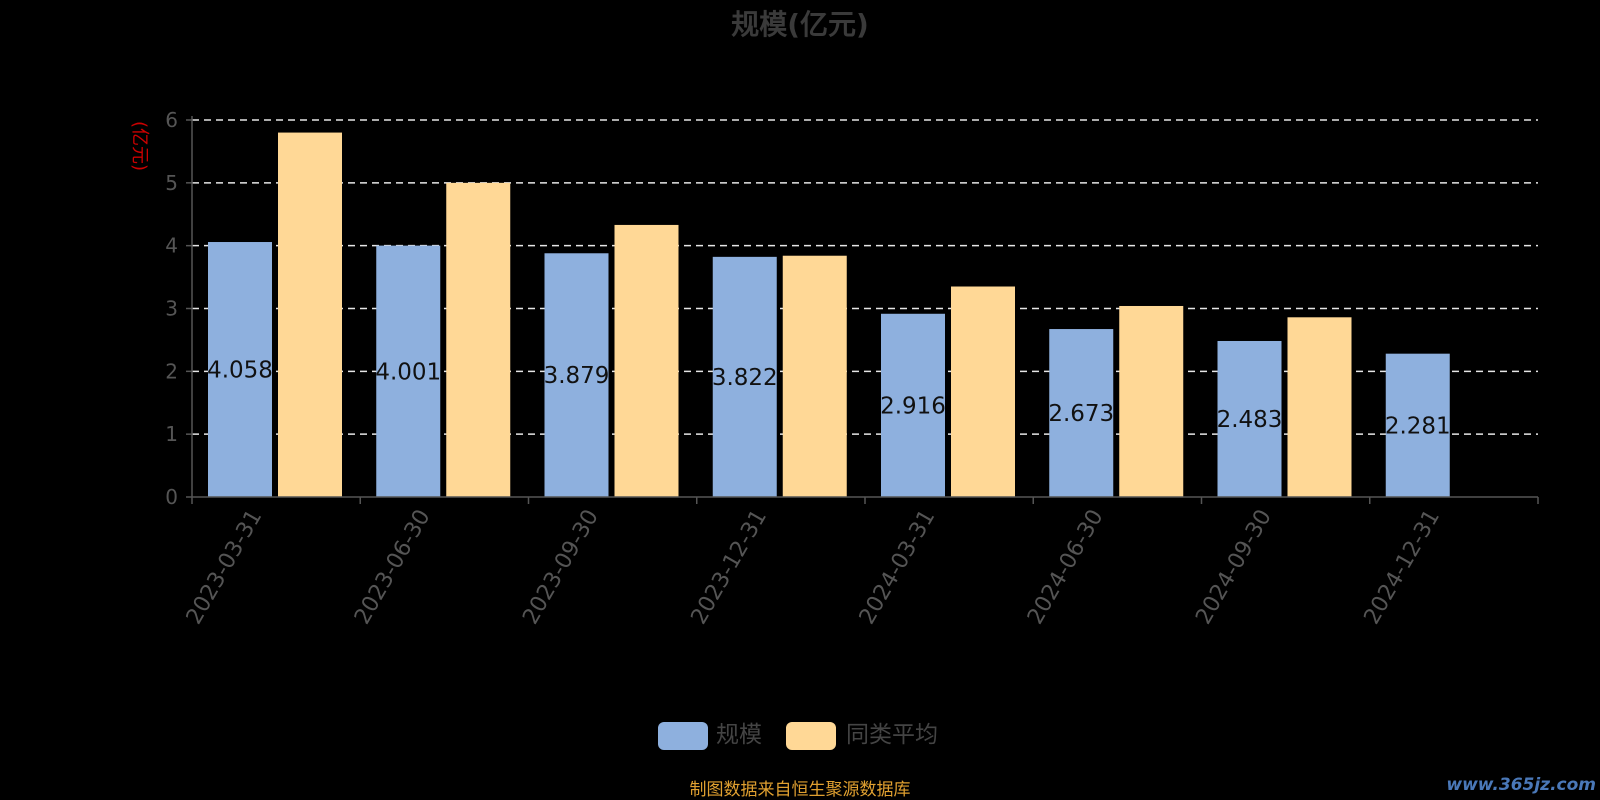 Image resolution: width=1600 pixels, height=800 pixels. I want to click on data-label-scale: 4.058, so click(240, 371).